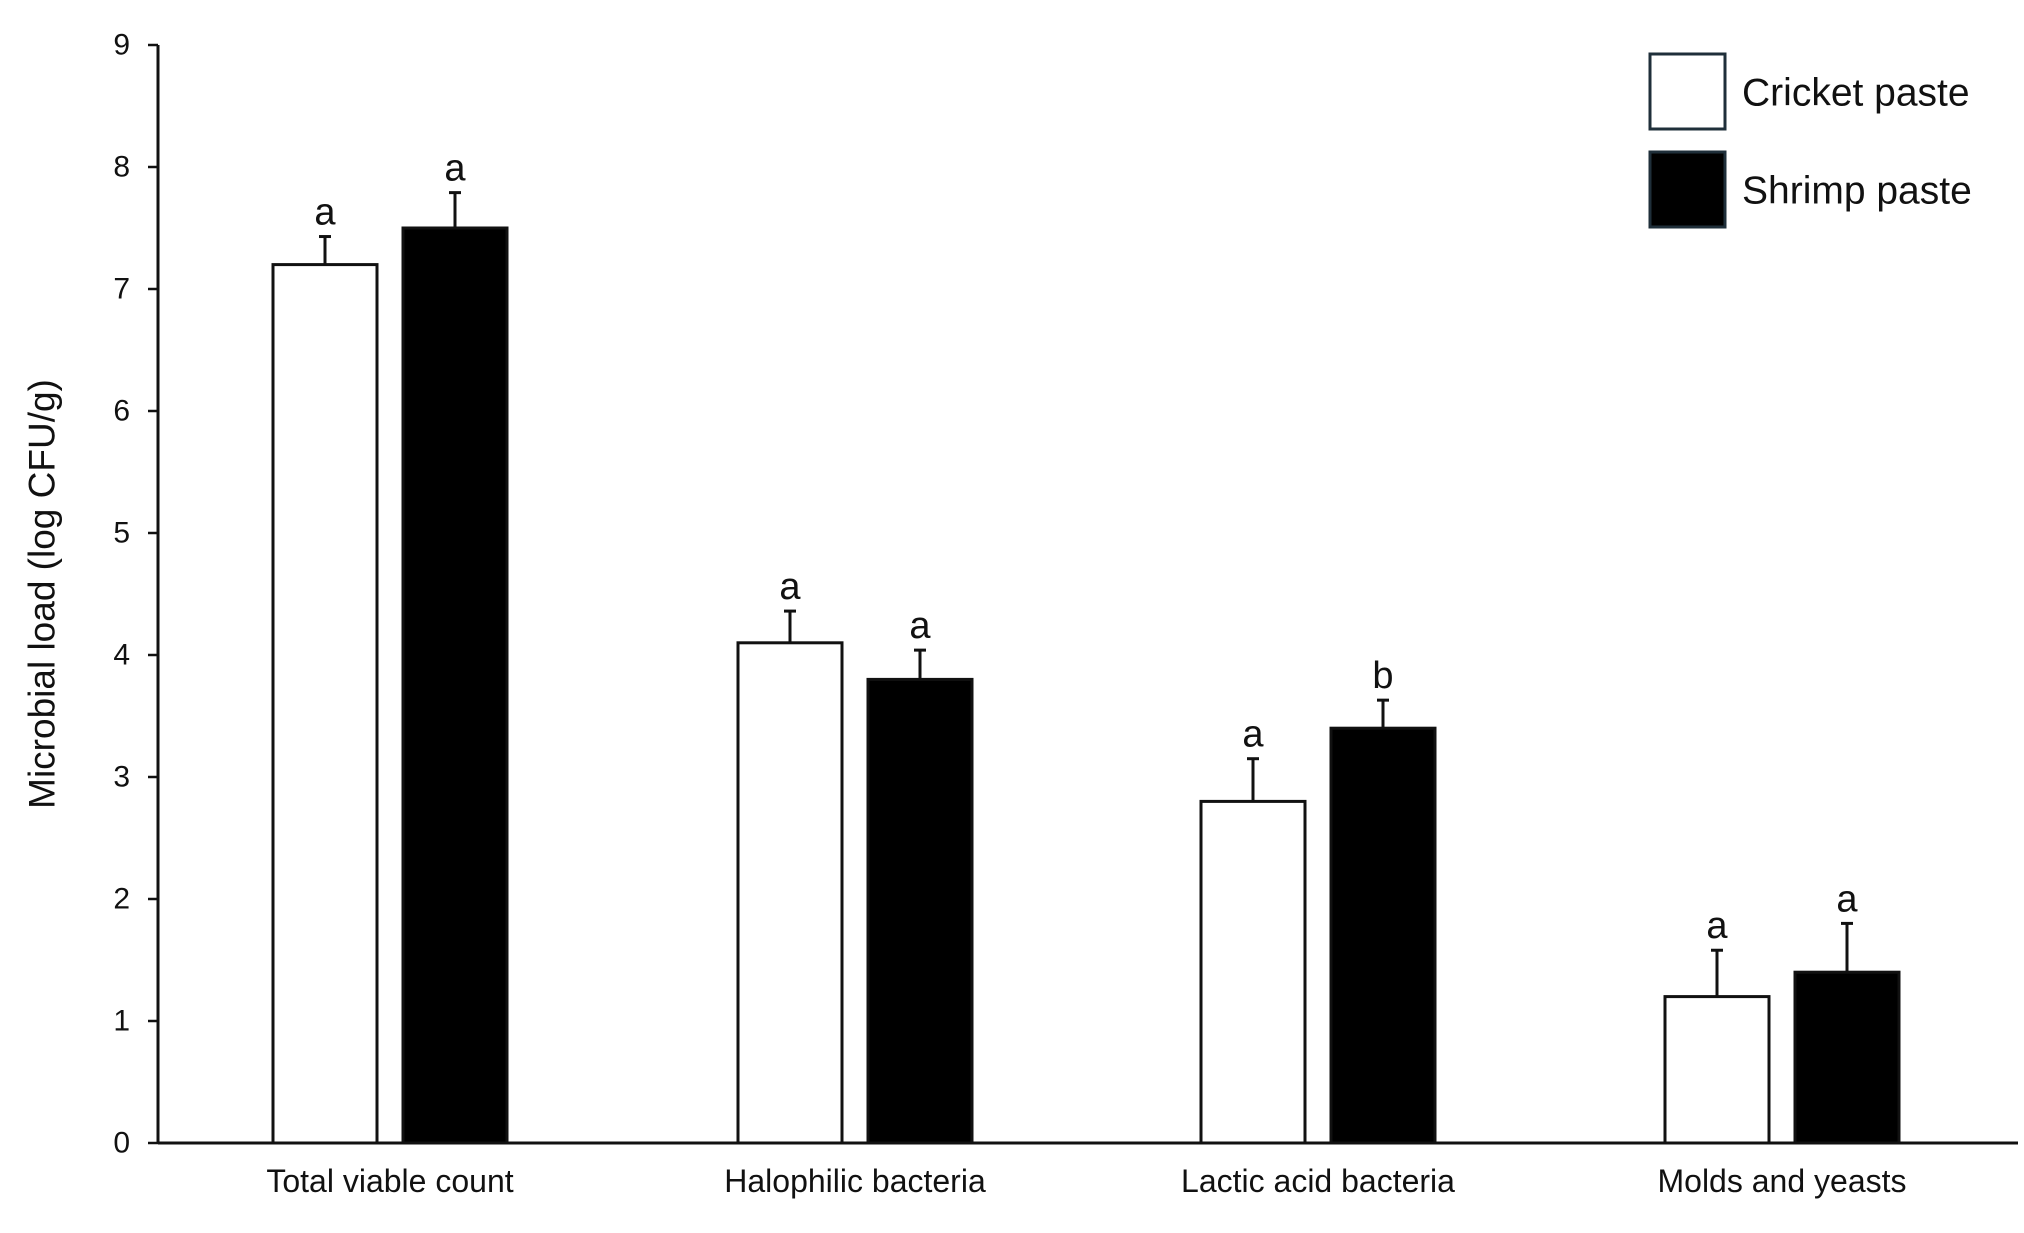 This screenshot has height=1233, width=2024. I want to click on y-tick-label: 1, so click(121, 1021).